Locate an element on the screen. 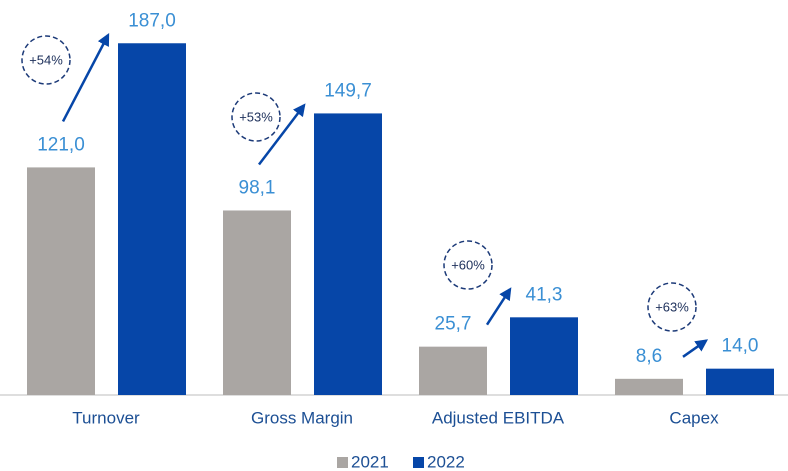 This screenshot has width=788, height=471. value-label: 14,0 is located at coordinates (740, 346).